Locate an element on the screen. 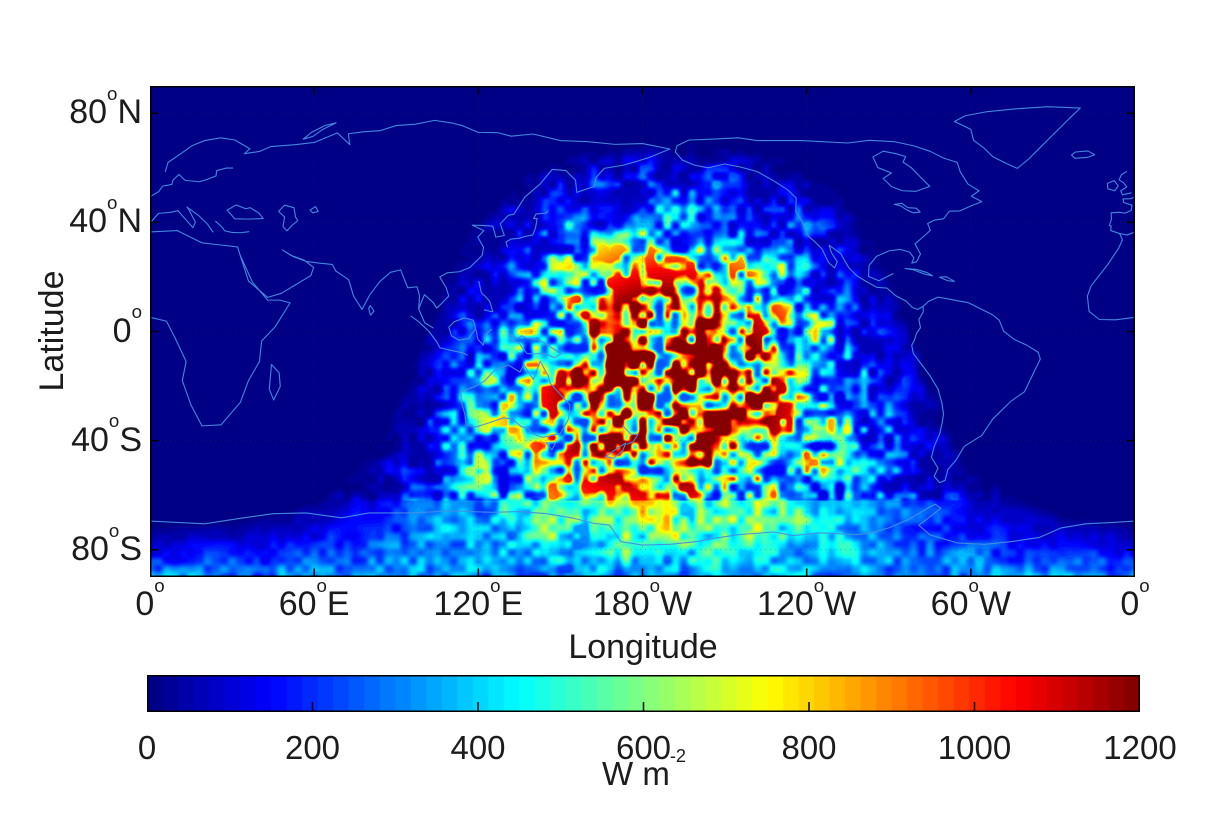 Image resolution: width=1225 pixels, height=822 pixels. y-tick-label: 40oN is located at coordinates (105, 216).